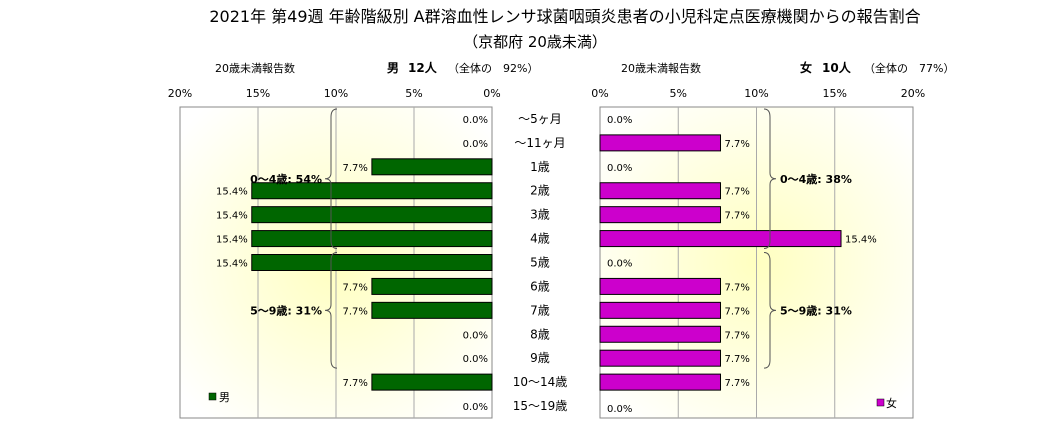 The height and width of the screenshot is (447, 1059). I want to click on age-category-label: 3歳, so click(540, 215).